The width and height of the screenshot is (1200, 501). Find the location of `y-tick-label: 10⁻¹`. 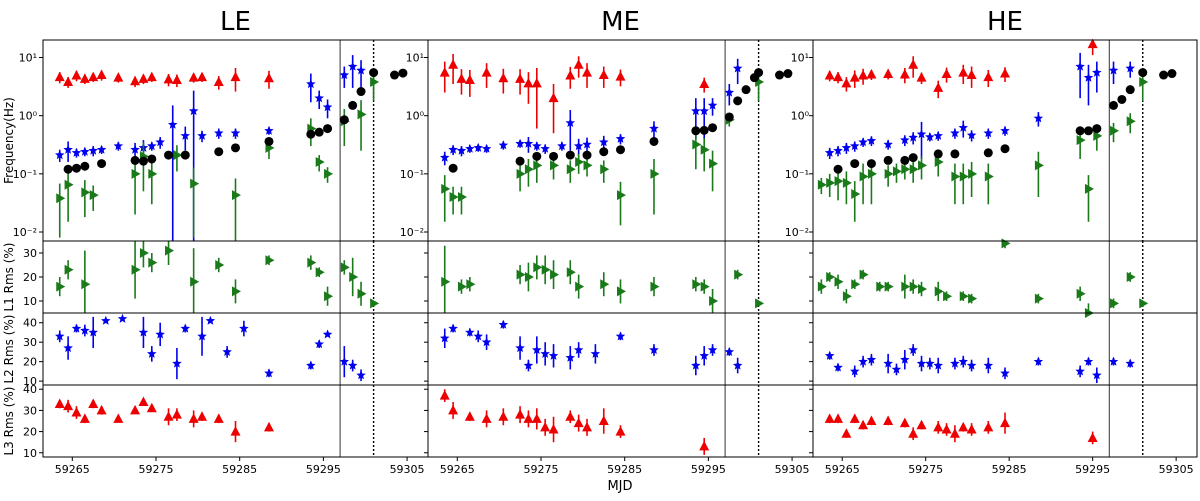

y-tick-label: 10⁻¹ is located at coordinates (797, 174).